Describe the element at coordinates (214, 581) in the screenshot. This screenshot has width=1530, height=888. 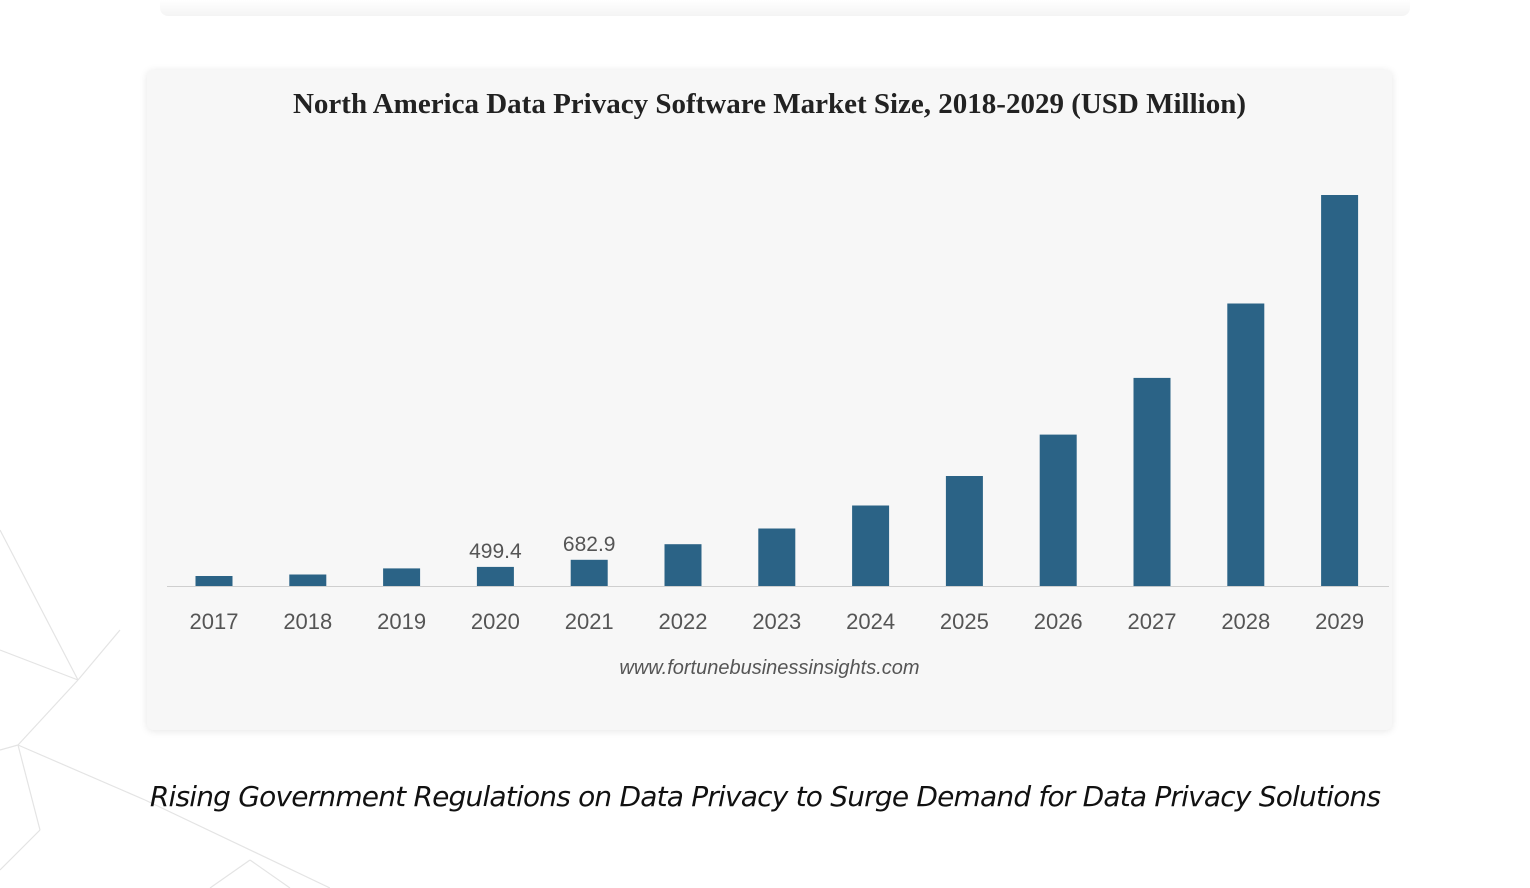
I see `bar-2017` at that location.